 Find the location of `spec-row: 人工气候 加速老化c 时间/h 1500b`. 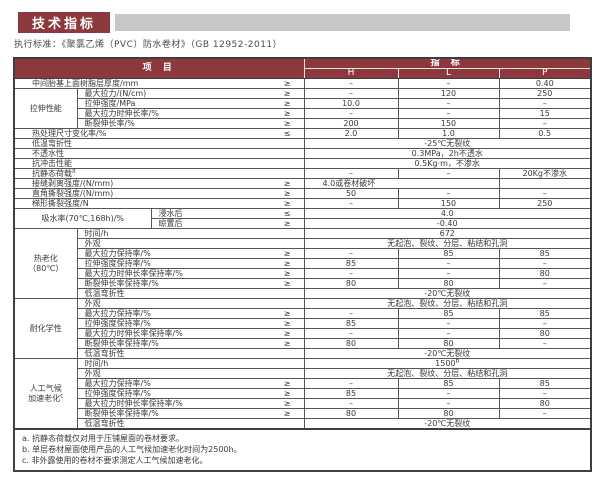

spec-row: 人工气候 加速老化c 时间/h 1500b is located at coordinates (302, 394).